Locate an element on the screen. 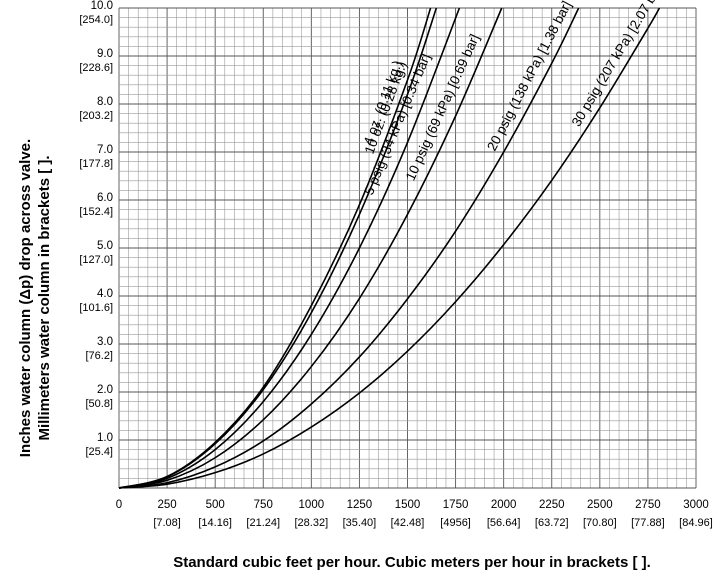 The height and width of the screenshot is (578, 717). y-tick-label: 6.0 is located at coordinates (105, 198).